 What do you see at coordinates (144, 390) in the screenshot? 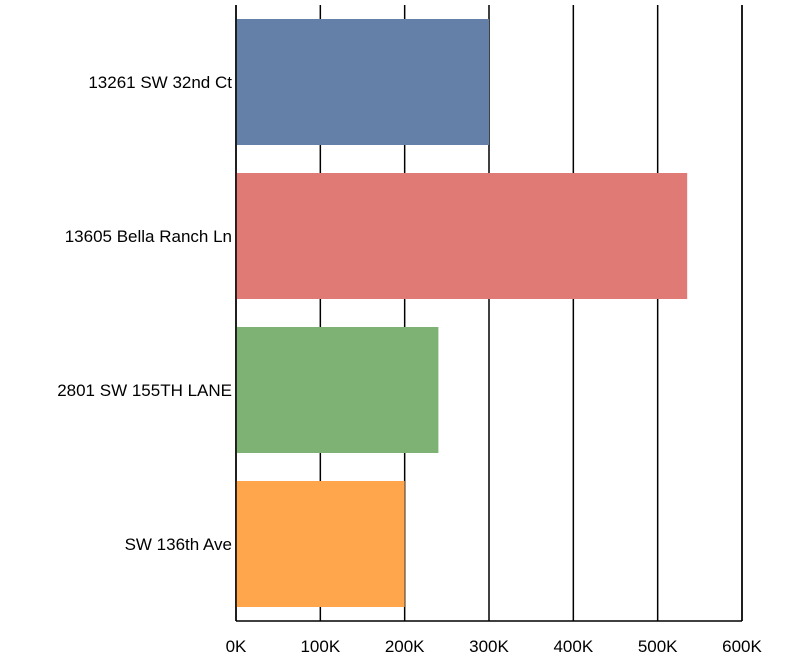
I see `category-label: 2801 SW 155TH LANE` at bounding box center [144, 390].